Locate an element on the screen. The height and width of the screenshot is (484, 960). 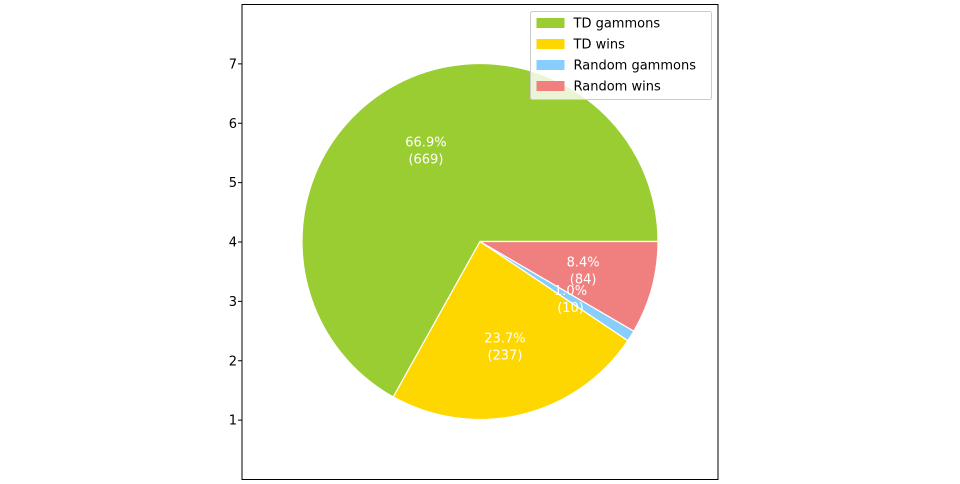
slice-percent-label: 1.0% is located at coordinates (570, 291).